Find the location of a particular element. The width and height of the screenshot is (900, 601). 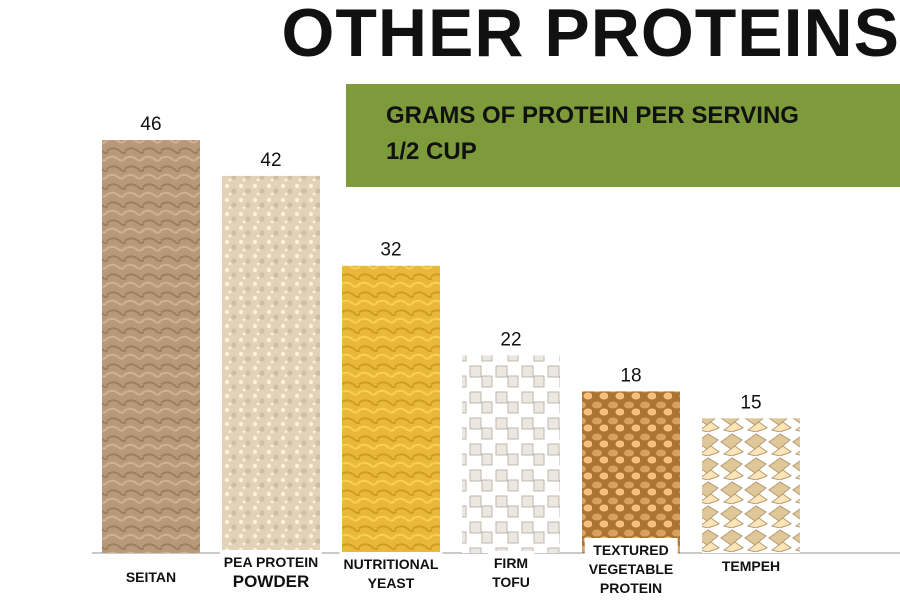

value-label-tempeh: 15 is located at coordinates (750, 402).